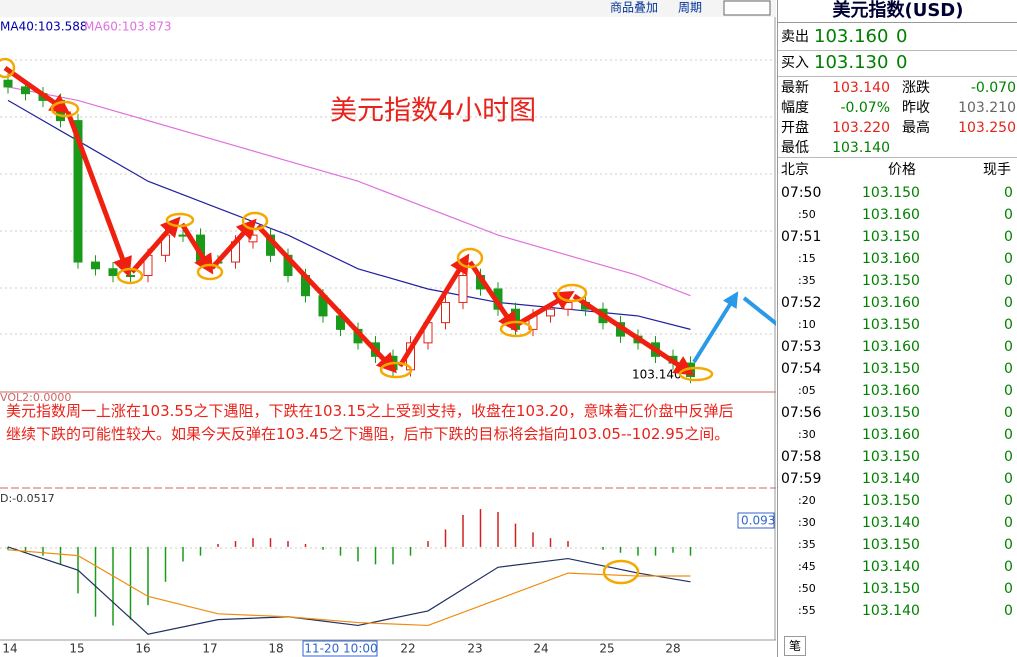 The width and height of the screenshot is (1017, 657). Describe the element at coordinates (851, 36) in the screenshot. I see `quote-price: 103.160` at that location.